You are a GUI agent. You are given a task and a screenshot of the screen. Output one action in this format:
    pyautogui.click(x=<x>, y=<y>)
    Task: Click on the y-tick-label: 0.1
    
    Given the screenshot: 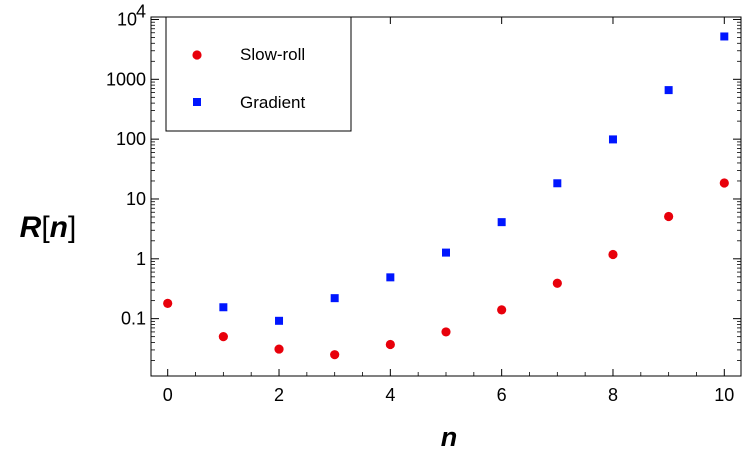 What is the action you would take?
    pyautogui.click(x=133, y=319)
    